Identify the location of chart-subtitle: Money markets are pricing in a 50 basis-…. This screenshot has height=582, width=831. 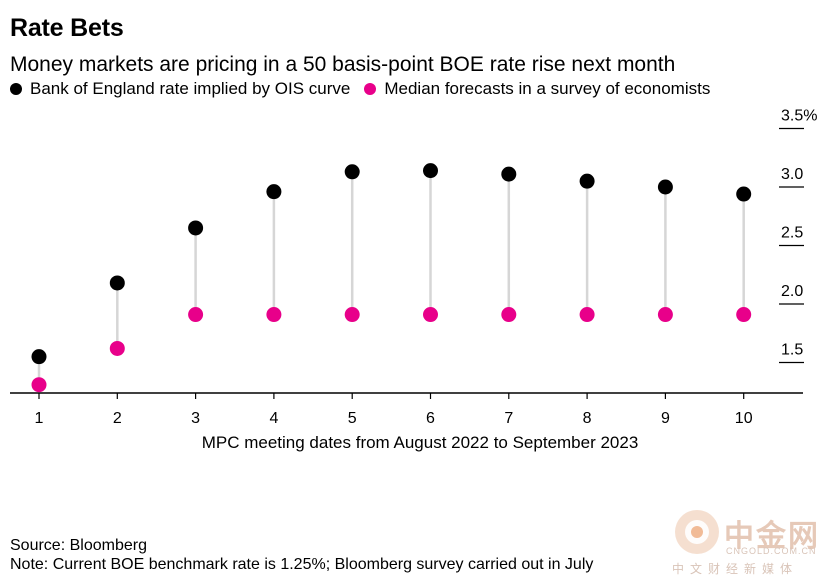
(343, 64).